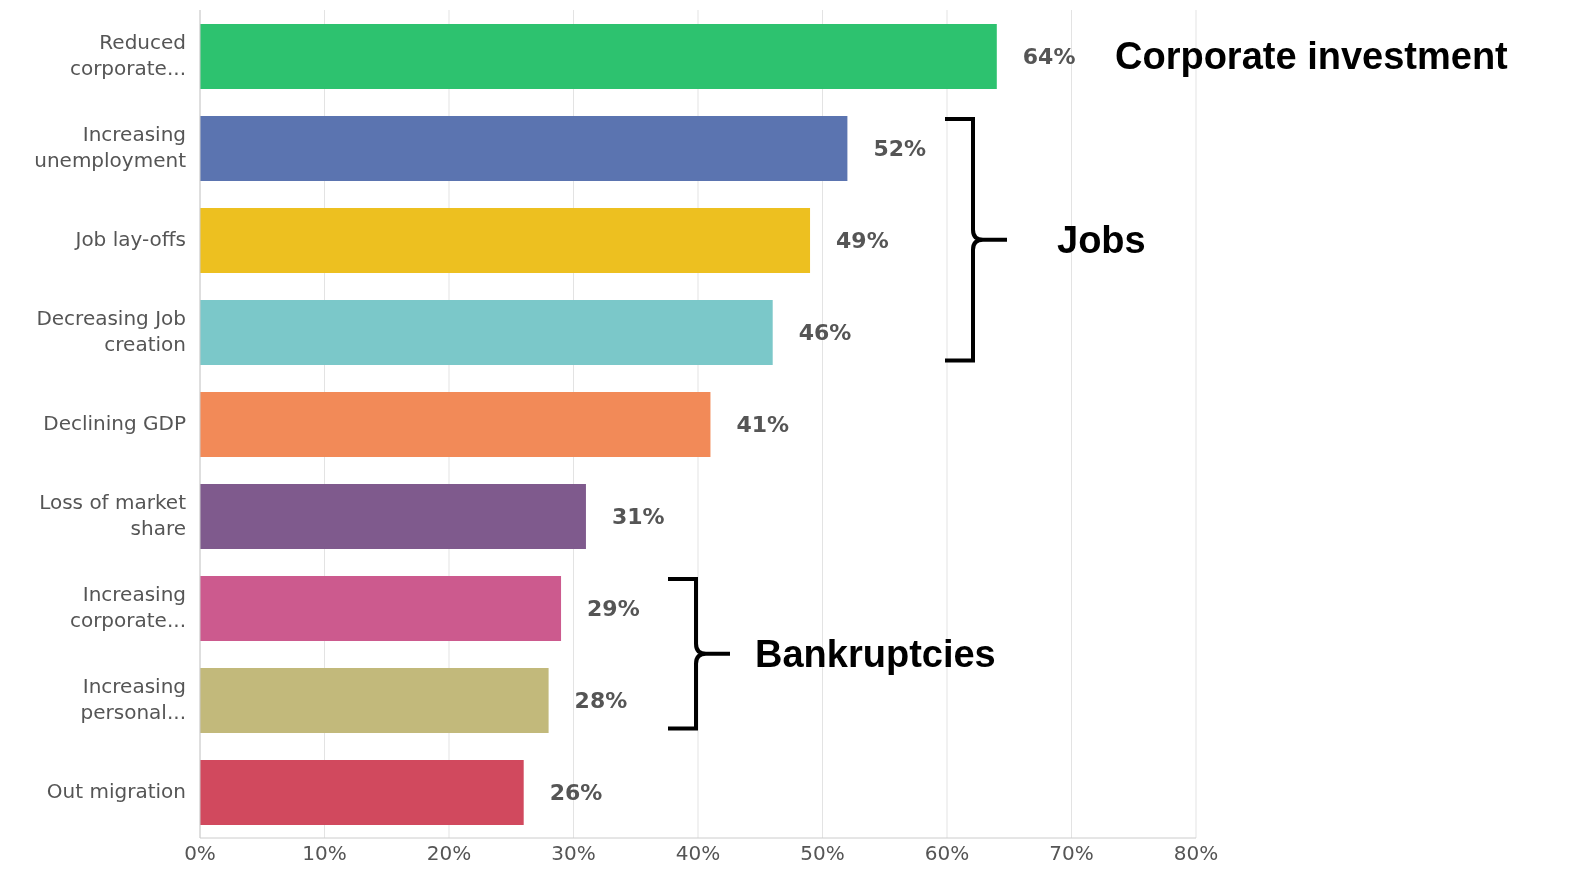 The height and width of the screenshot is (891, 1585). I want to click on x-tick-label: 80%, so click(1196, 853).